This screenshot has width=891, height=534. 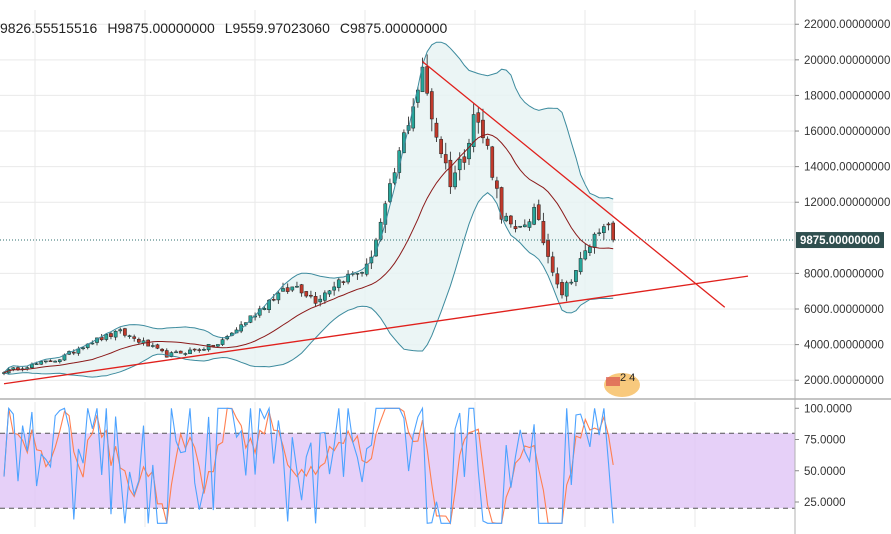 What do you see at coordinates (397, 471) in the screenshot?
I see `rsi-band` at bounding box center [397, 471].